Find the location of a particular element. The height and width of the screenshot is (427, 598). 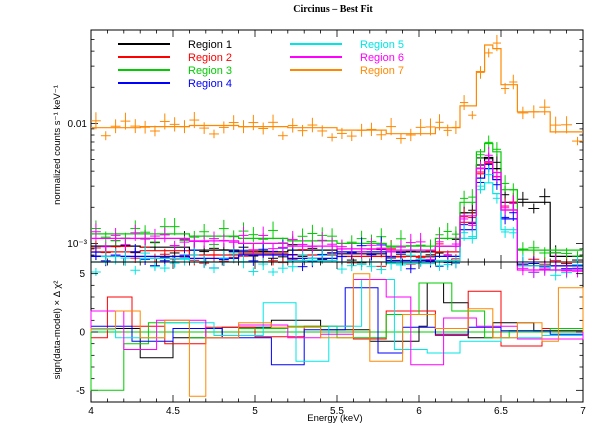

x-tick-label: 4 is located at coordinates (91, 411).